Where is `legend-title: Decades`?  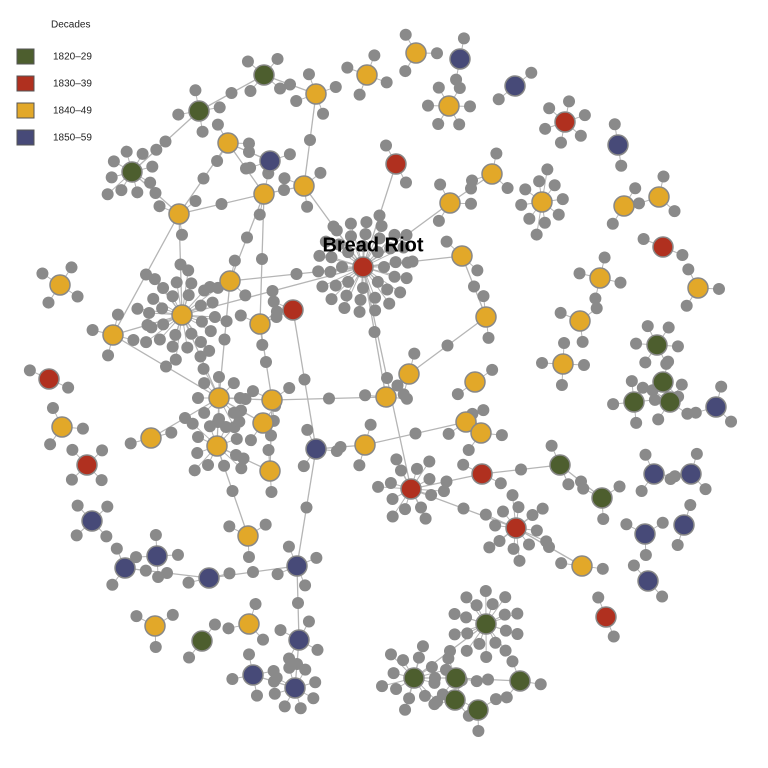
legend-title: Decades is located at coordinates (70, 25).